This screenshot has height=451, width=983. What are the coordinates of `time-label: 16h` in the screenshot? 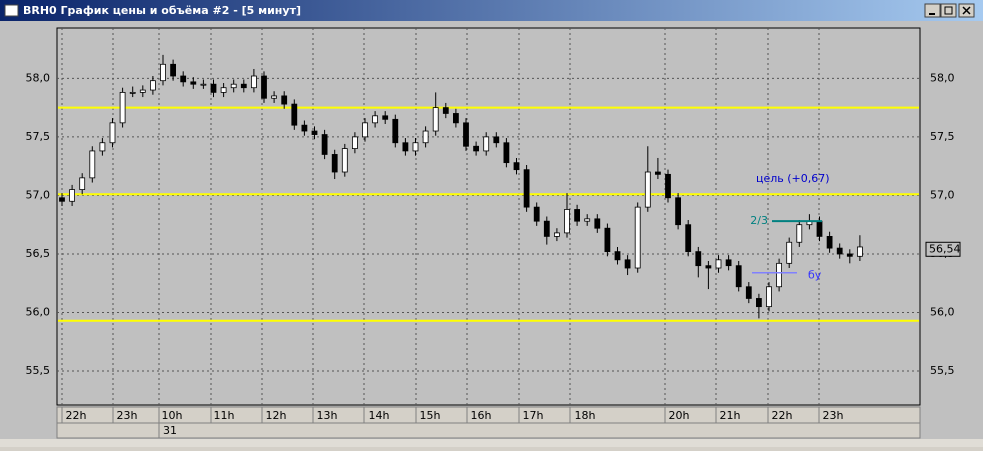 It's located at (481, 415).